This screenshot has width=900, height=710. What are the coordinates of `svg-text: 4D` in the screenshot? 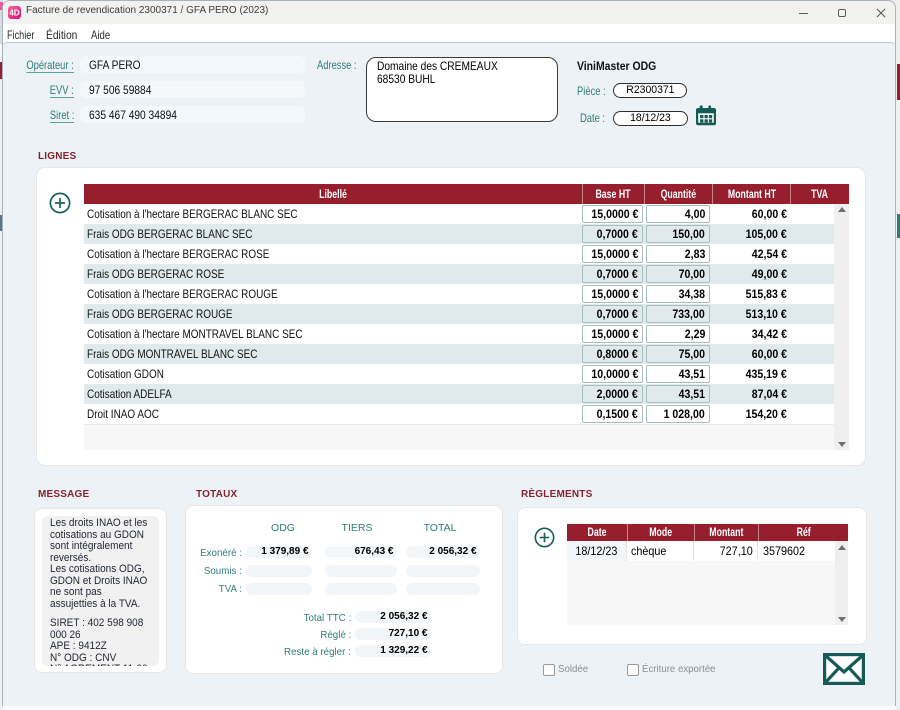 It's located at (14, 13).